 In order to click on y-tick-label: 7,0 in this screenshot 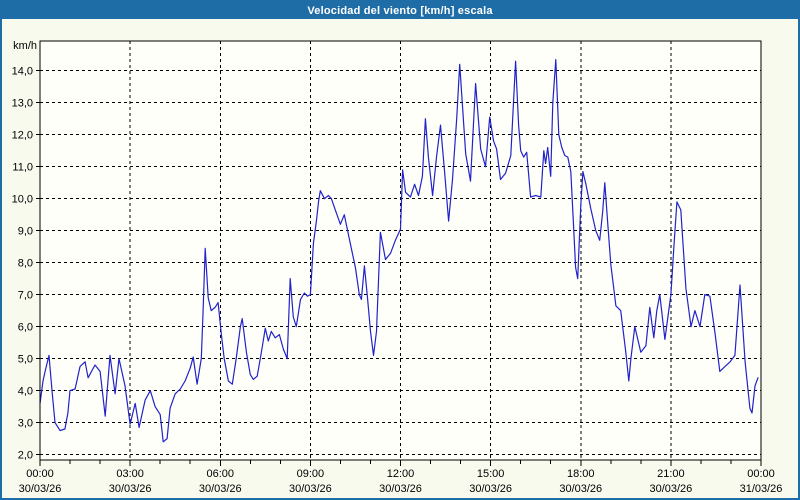, I will do `click(25, 296)`.